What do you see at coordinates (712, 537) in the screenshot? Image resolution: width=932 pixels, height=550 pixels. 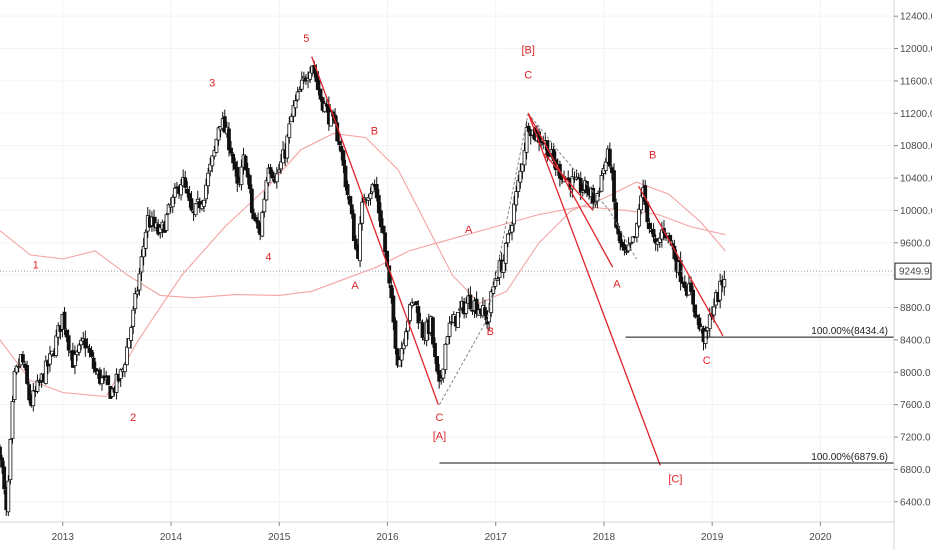 I see `x-tick-label: 2019` at bounding box center [712, 537].